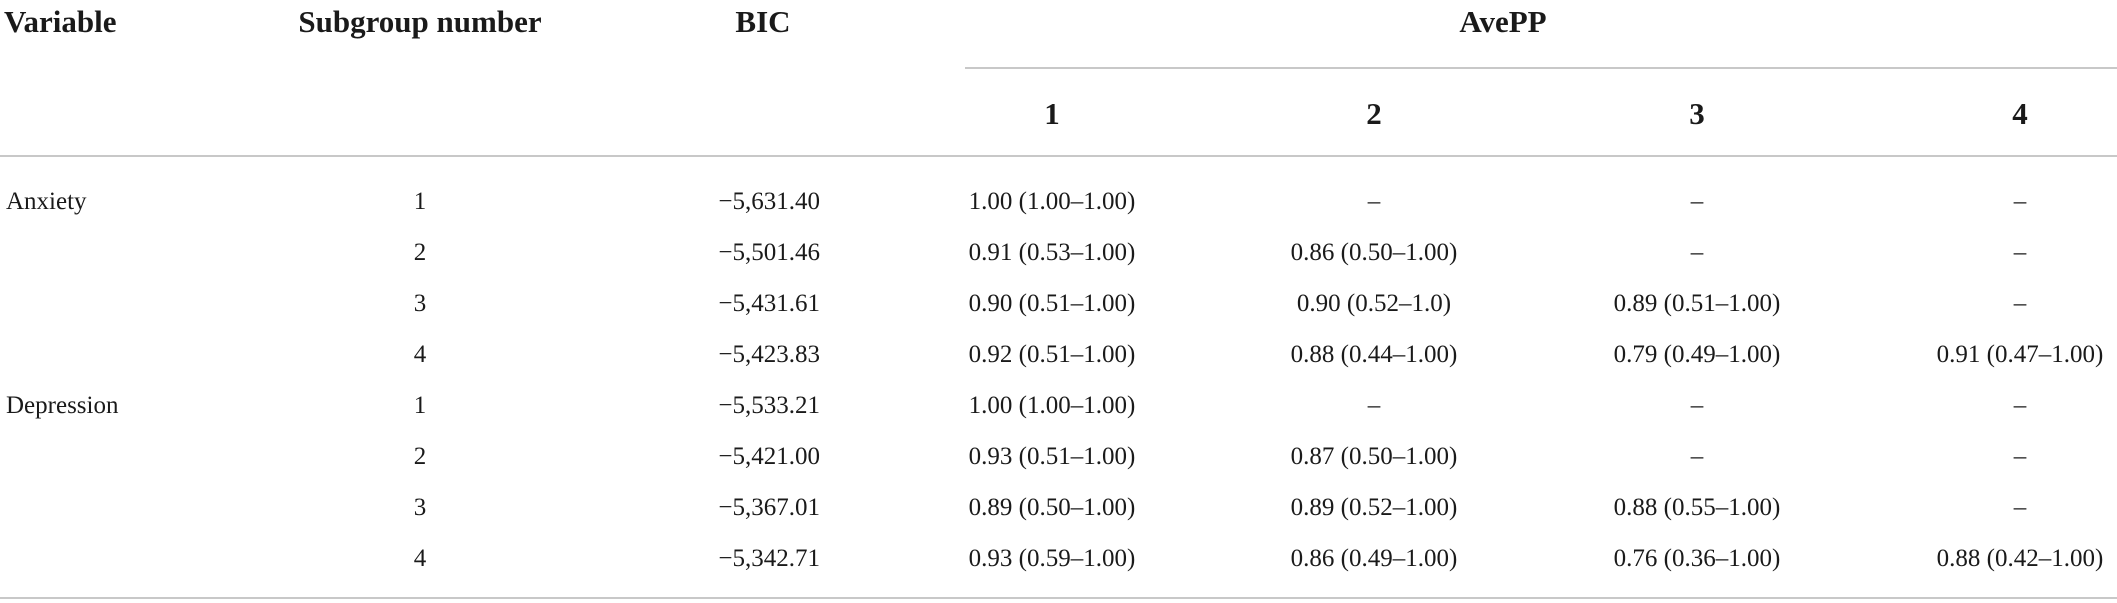 This screenshot has width=2117, height=603. I want to click on cell-bic: −5,501.46, so click(769, 252).